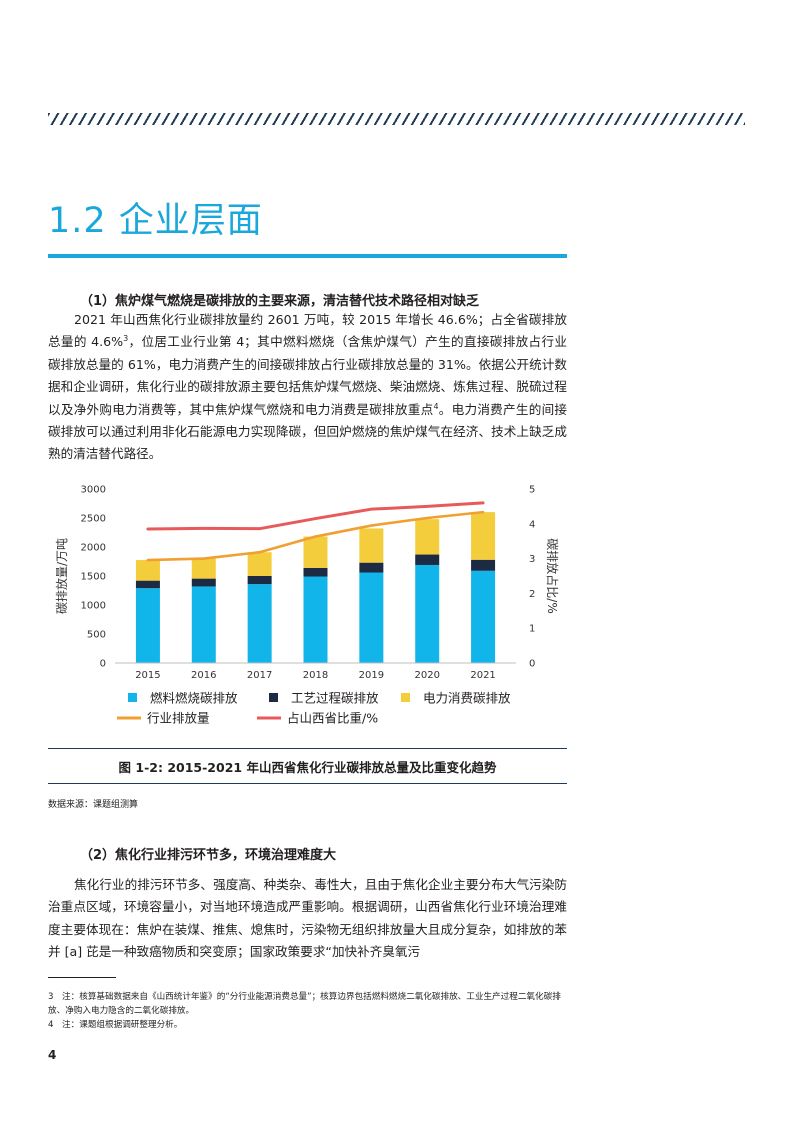  Describe the element at coordinates (126, 339) in the screenshot. I see `footnote-ref-3: 3` at that location.